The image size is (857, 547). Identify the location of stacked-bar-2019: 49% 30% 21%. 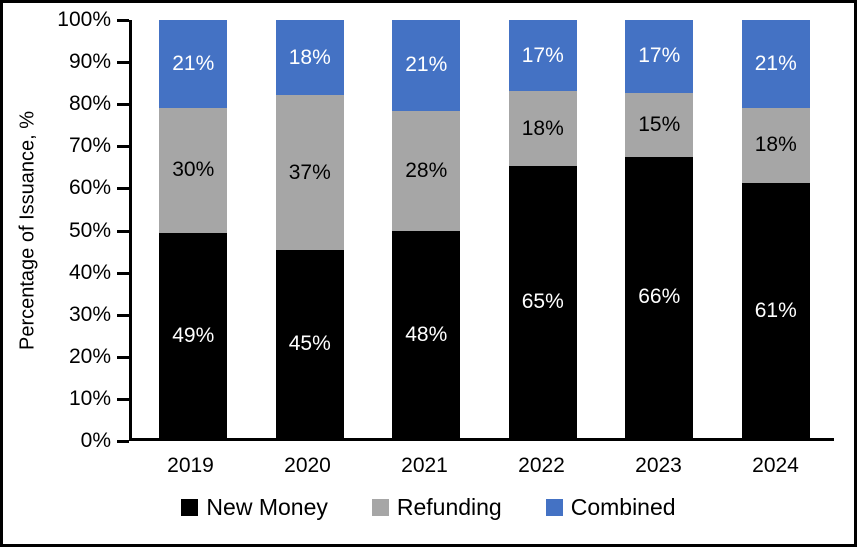
(193, 229).